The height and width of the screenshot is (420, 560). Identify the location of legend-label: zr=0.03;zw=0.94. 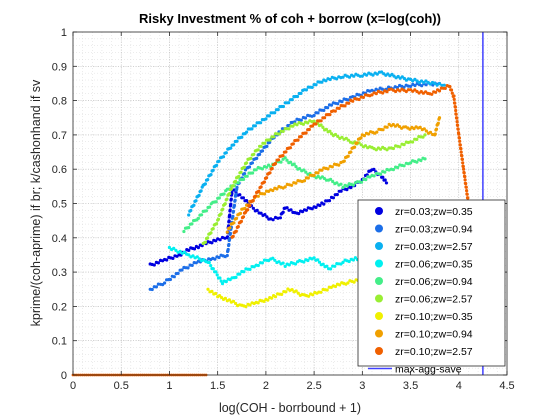
(434, 230).